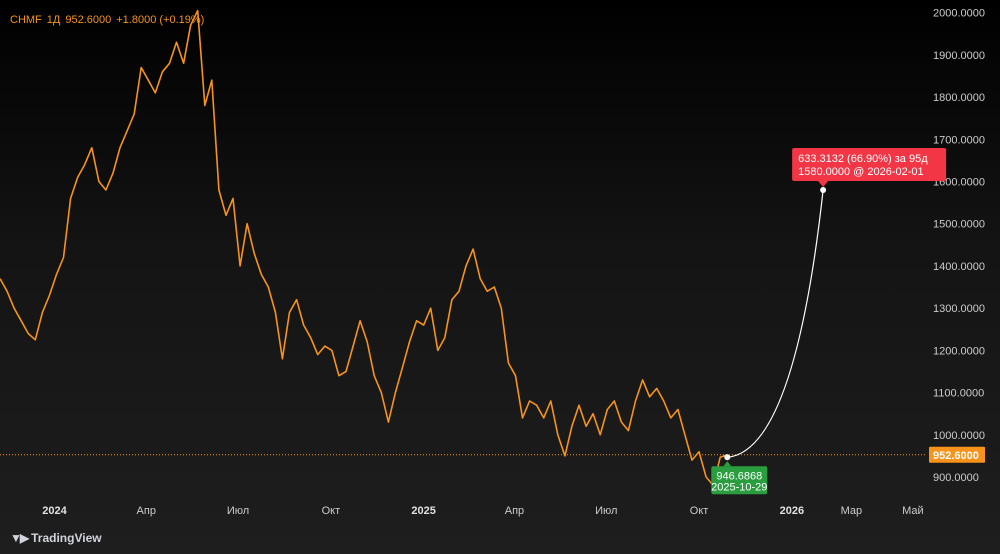 Image resolution: width=1000 pixels, height=554 pixels. I want to click on symbol-header: CHMF 1Д 952.6000 +1.8000 (+0.19%), so click(109, 20).